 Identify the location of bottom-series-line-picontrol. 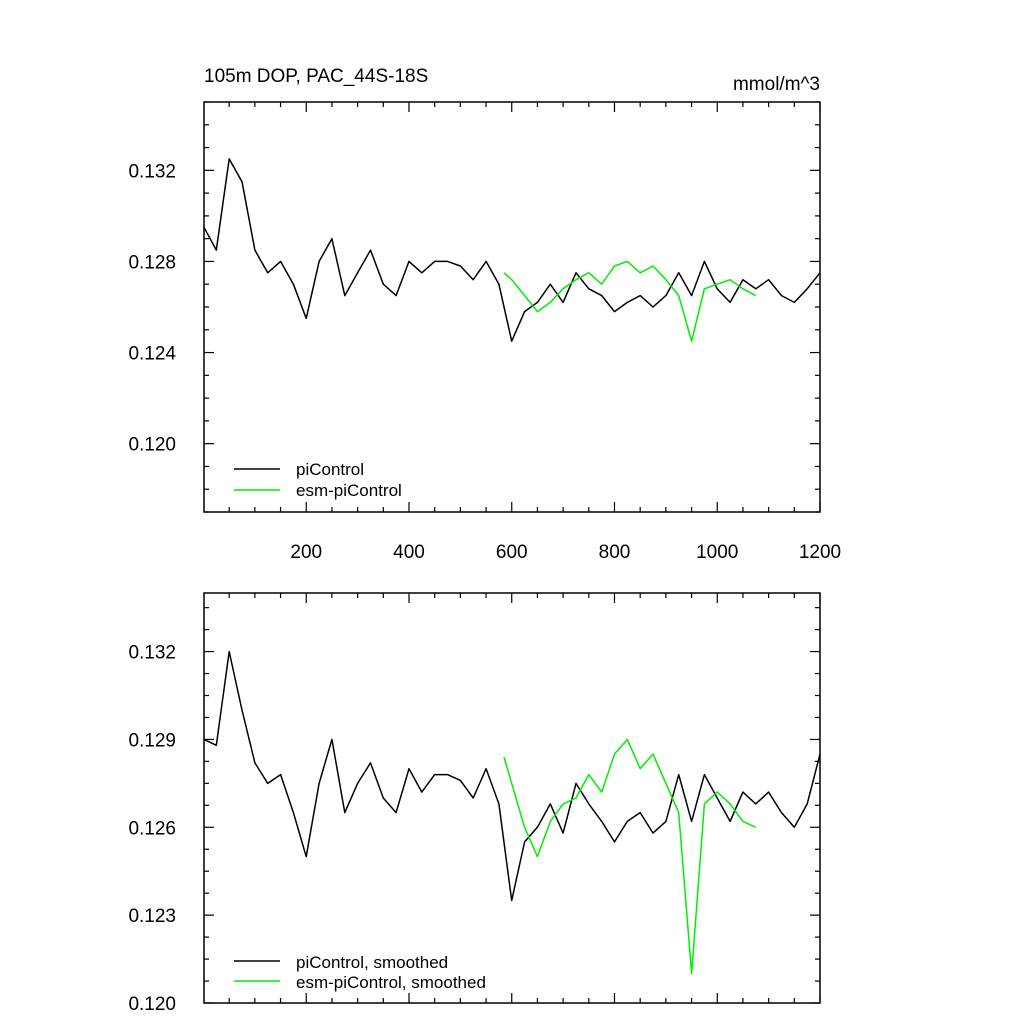
(512, 776).